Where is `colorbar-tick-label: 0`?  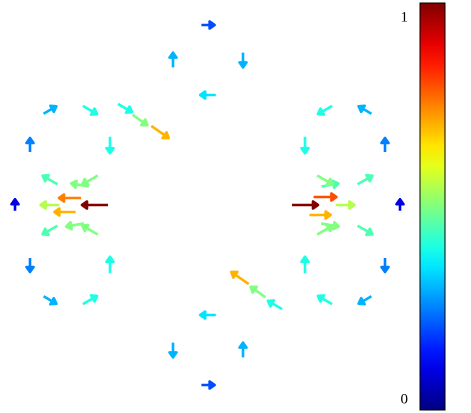
colorbar-tick-label: 0 is located at coordinates (405, 399).